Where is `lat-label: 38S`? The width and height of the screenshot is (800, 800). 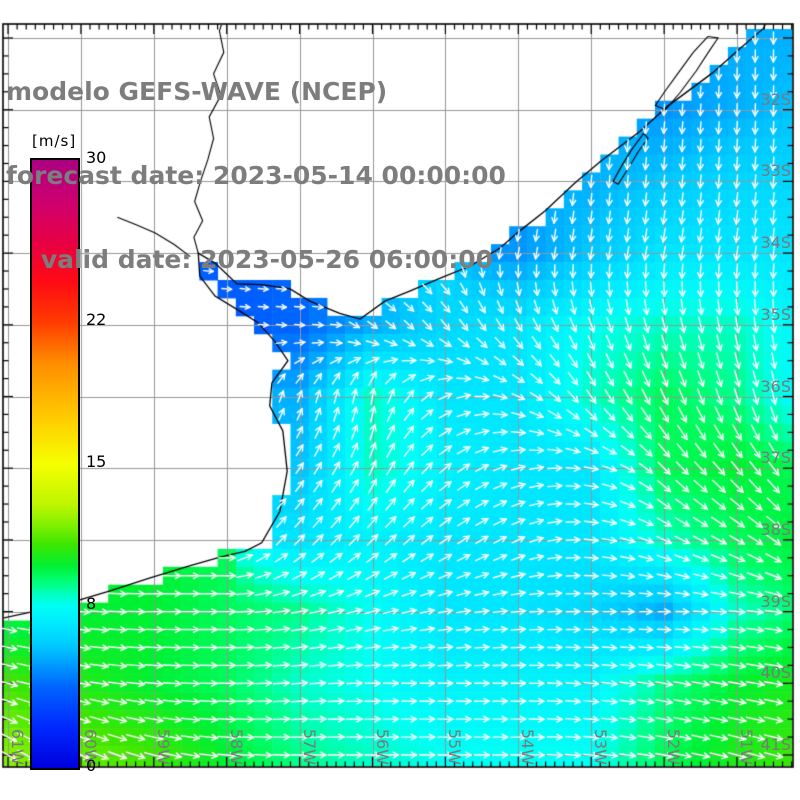 lat-label: 38S is located at coordinates (775, 529).